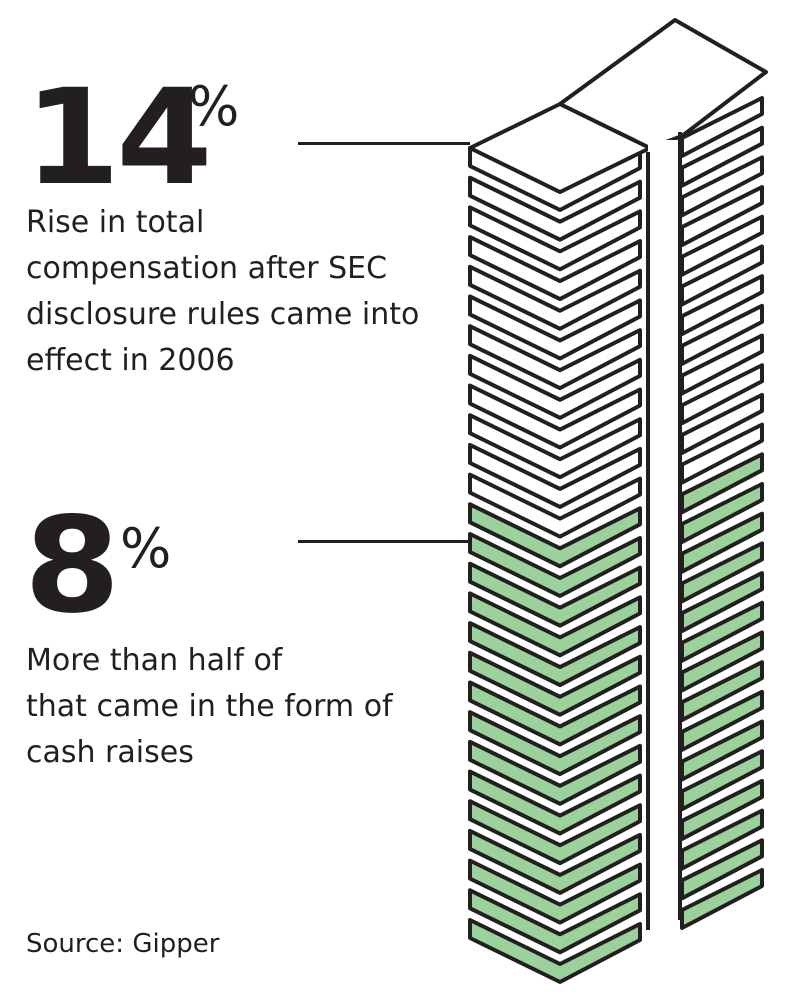 The width and height of the screenshot is (806, 1007). I want to click on stat-value-cash-raises: 8, so click(72, 566).